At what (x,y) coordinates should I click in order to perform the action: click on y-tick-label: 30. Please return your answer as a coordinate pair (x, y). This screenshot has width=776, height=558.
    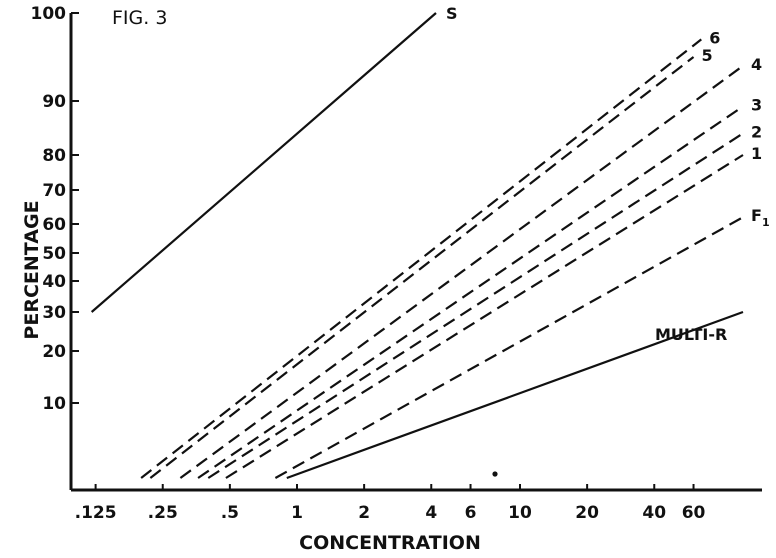
    Looking at the image, I should click on (54, 313).